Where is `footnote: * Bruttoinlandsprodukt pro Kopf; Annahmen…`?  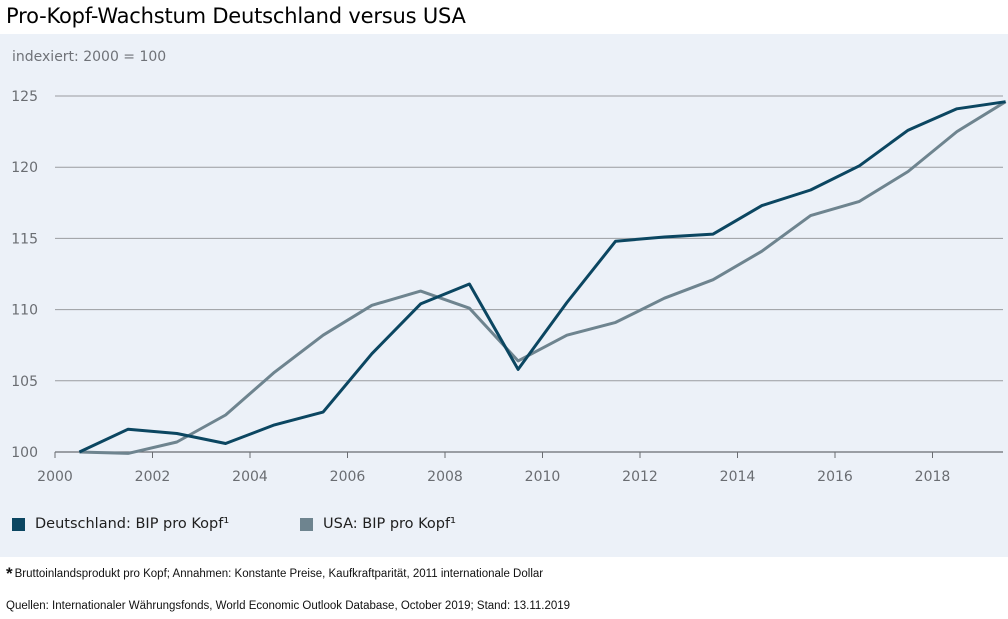
footnote: * Bruttoinlandsprodukt pro Kopf; Annahmen… is located at coordinates (274, 574).